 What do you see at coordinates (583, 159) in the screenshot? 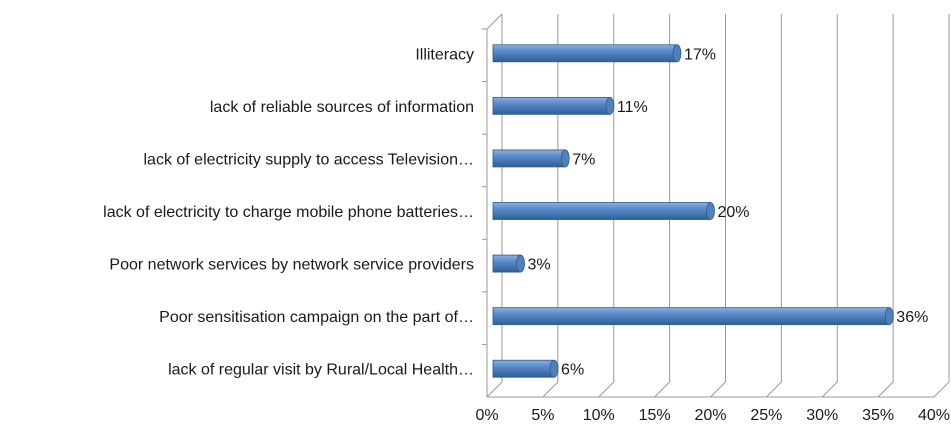
I see `data-label: 7%` at bounding box center [583, 159].